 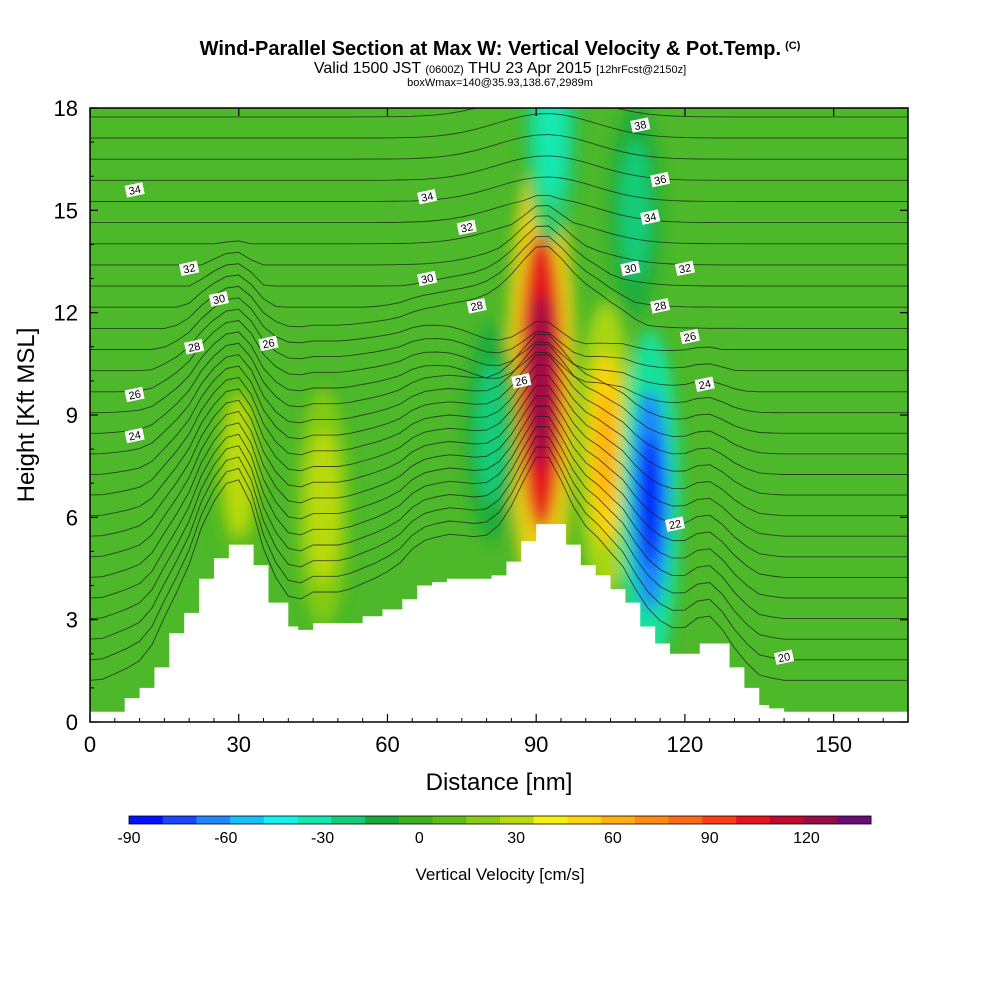 I want to click on y-tick-label: 12, so click(x=66, y=313).